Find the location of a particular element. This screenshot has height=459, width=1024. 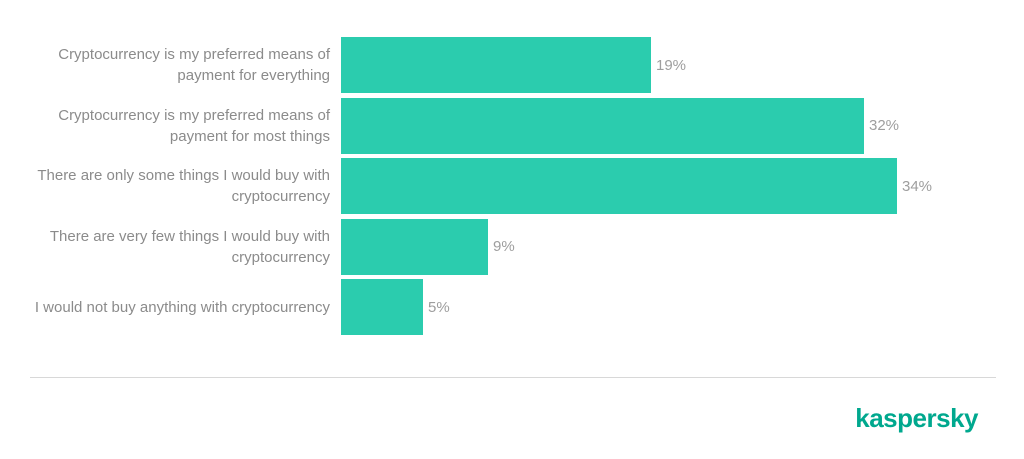

bar-area: 34% is located at coordinates (636, 186).